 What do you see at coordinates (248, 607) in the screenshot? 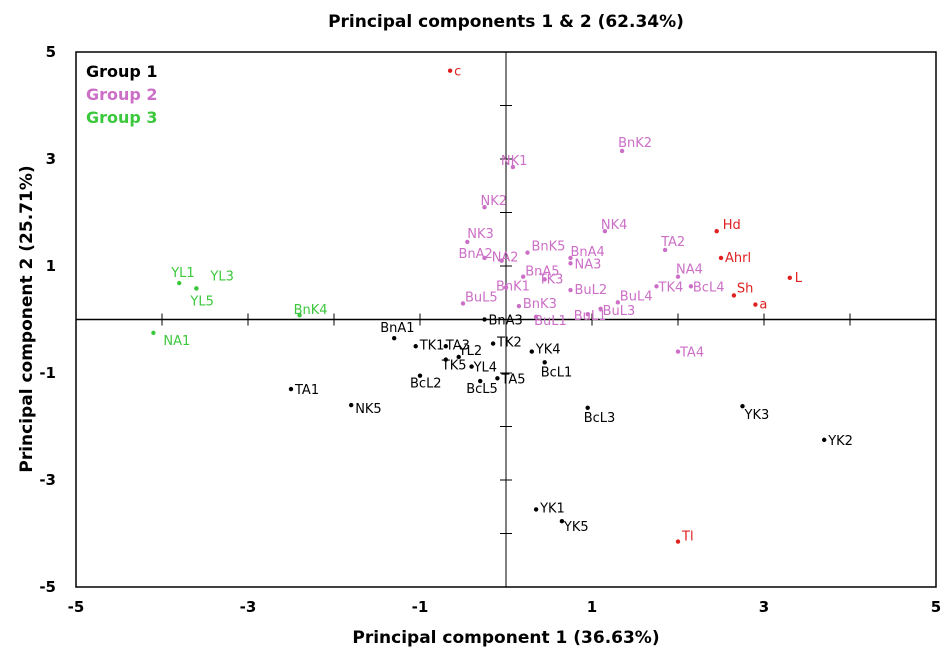
I see `x-tick-label: -3` at bounding box center [248, 607].